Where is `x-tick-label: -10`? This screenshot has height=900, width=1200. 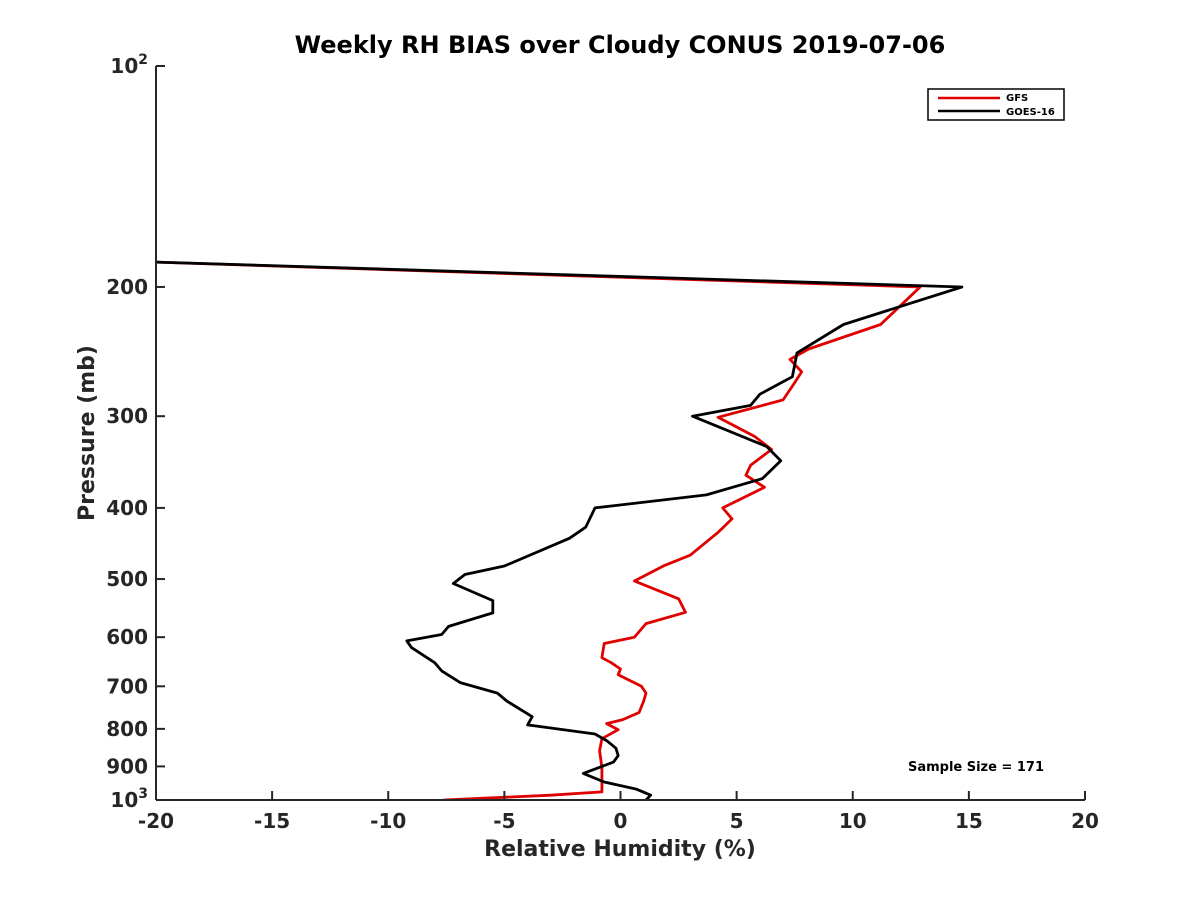
x-tick-label: -10 is located at coordinates (388, 821).